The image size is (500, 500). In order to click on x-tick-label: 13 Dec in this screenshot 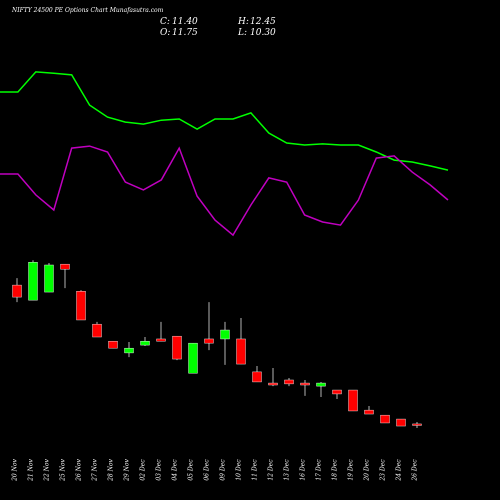, I will do `click(287, 470)`.